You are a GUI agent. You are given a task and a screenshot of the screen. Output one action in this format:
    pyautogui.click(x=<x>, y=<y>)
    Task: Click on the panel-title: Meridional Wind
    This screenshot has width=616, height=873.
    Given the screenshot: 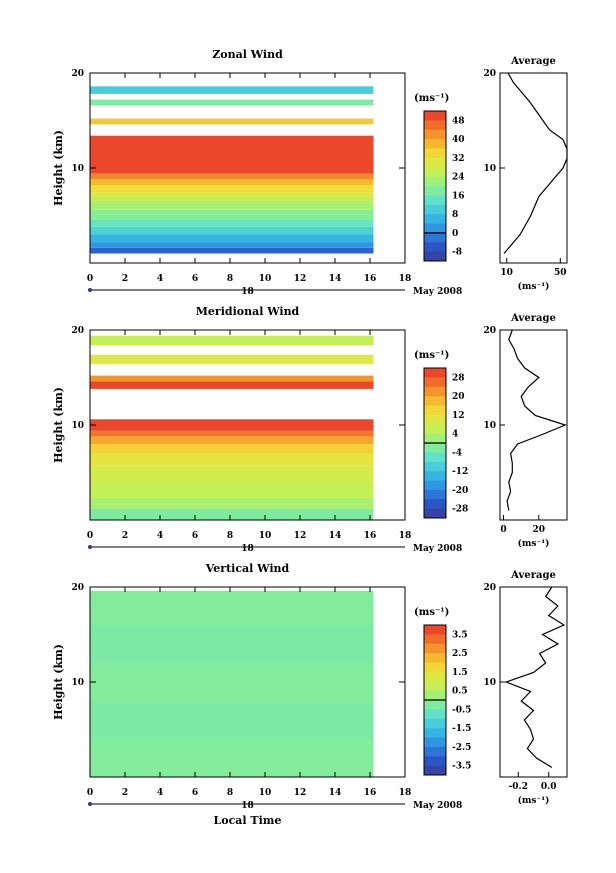 What is the action you would take?
    pyautogui.click(x=248, y=311)
    